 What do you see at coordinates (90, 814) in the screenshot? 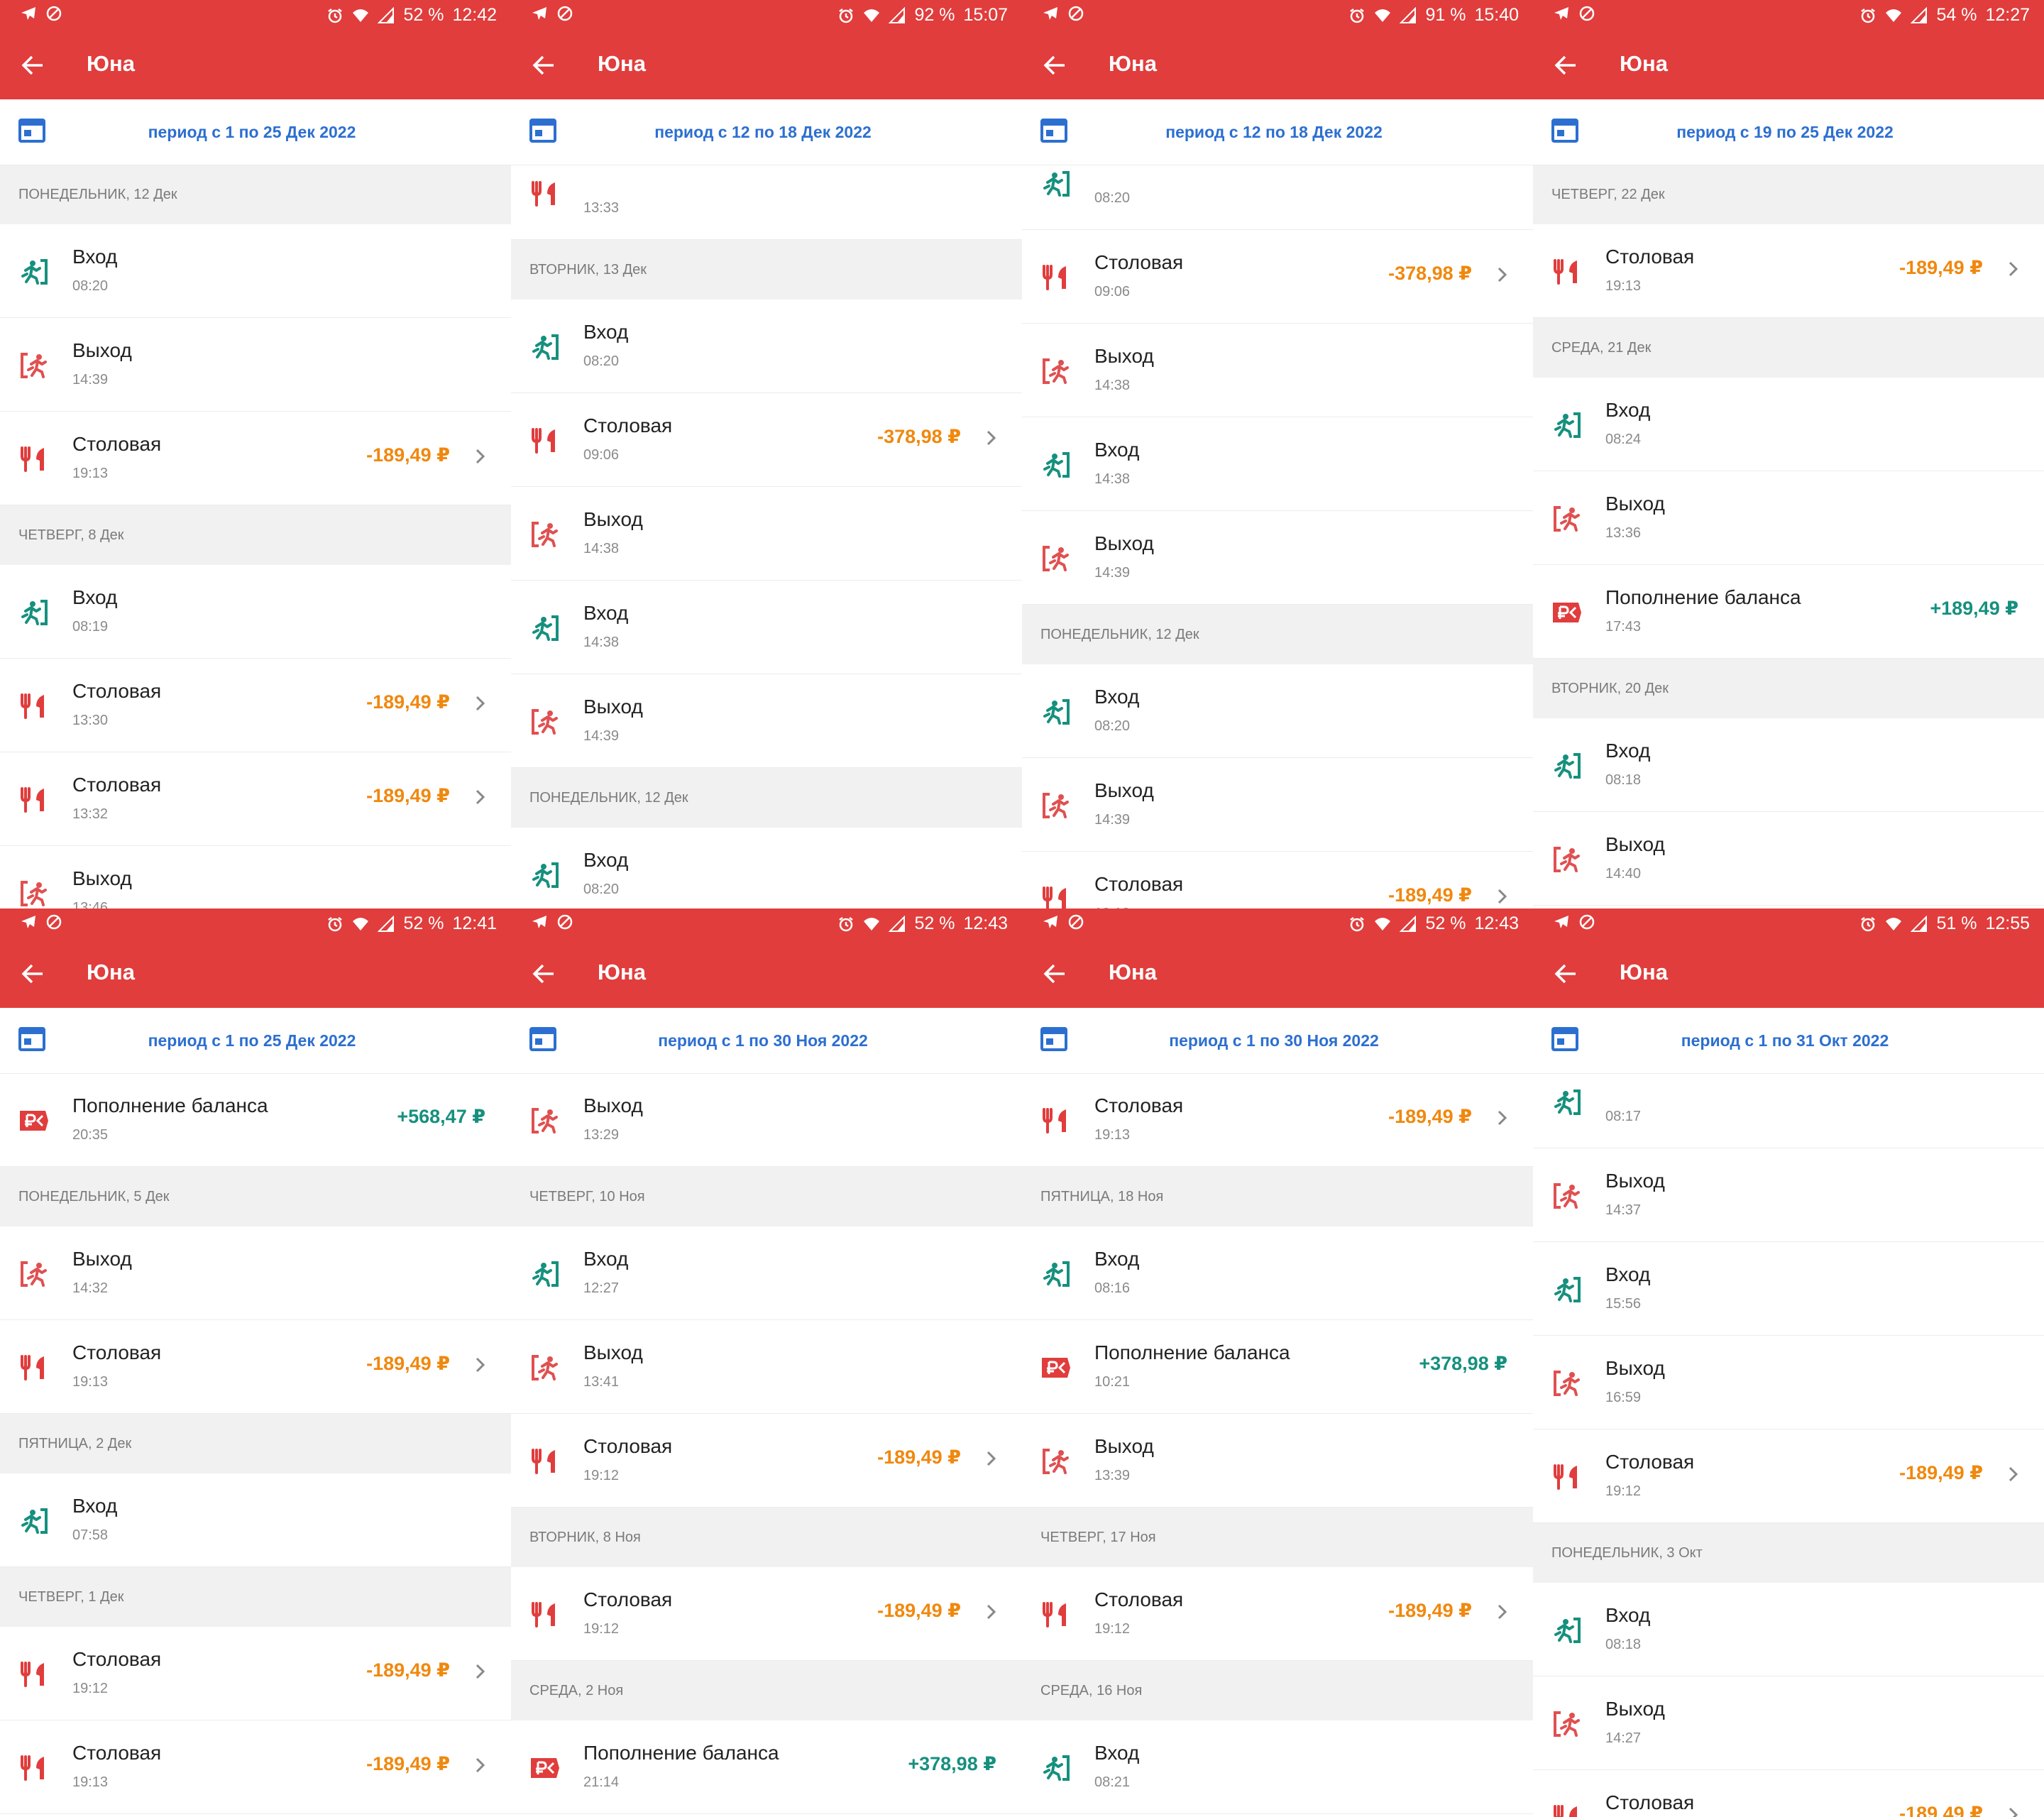
I see `event-time: 13:32` at bounding box center [90, 814].